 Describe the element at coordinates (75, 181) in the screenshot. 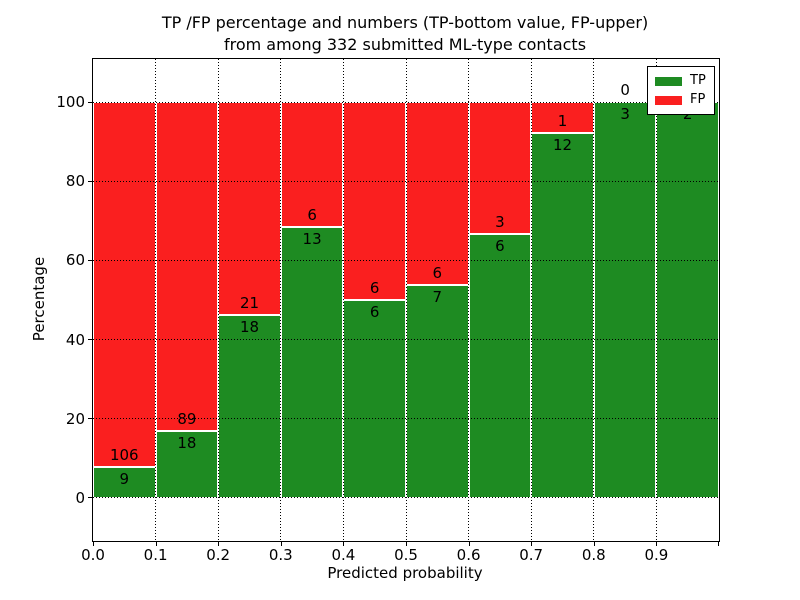

I see `y-tick-label: 80` at that location.